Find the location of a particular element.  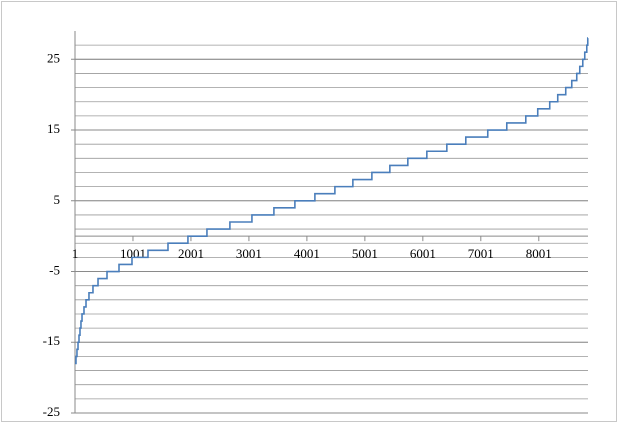

x-tick-label: 8001 is located at coordinates (539, 253).